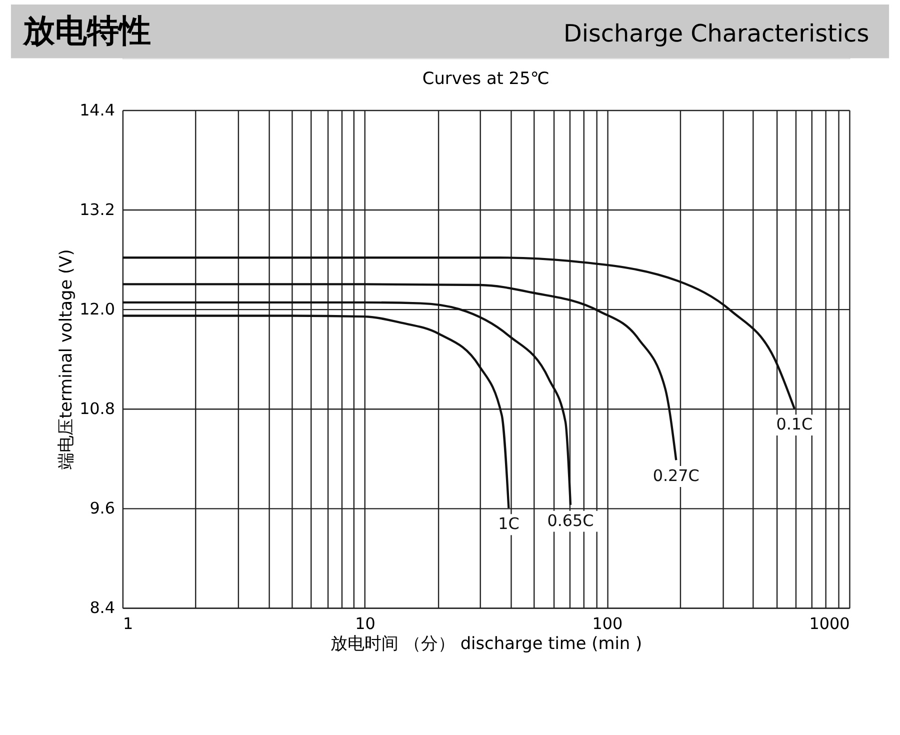 The image size is (900, 735). What do you see at coordinates (97, 309) in the screenshot?
I see `y-tick-label: 12.0` at bounding box center [97, 309].